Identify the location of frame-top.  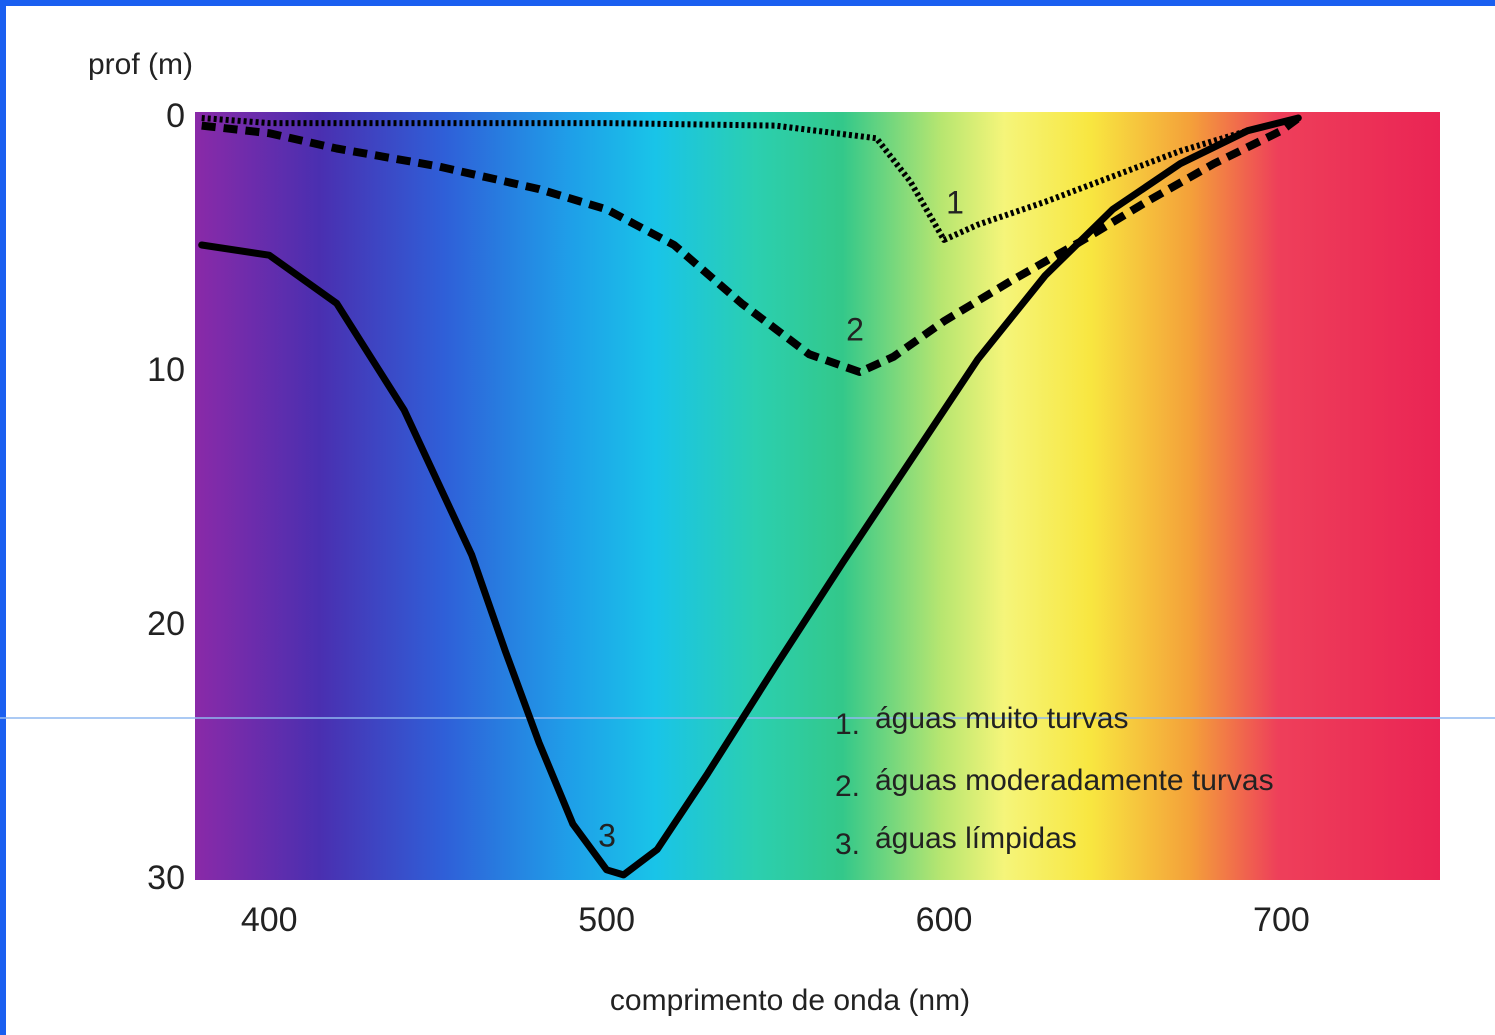
(747, 3).